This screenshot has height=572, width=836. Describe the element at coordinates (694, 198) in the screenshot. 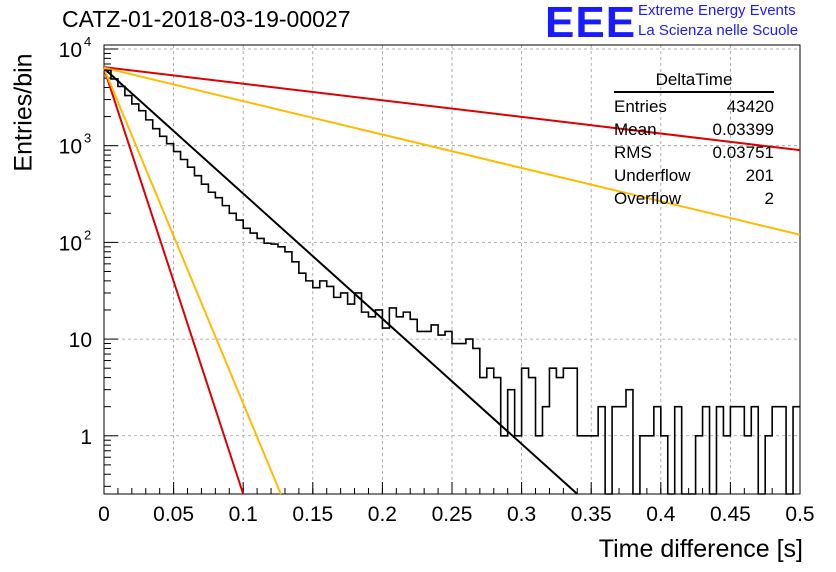

I see `stats-row: Overflow 2` at that location.